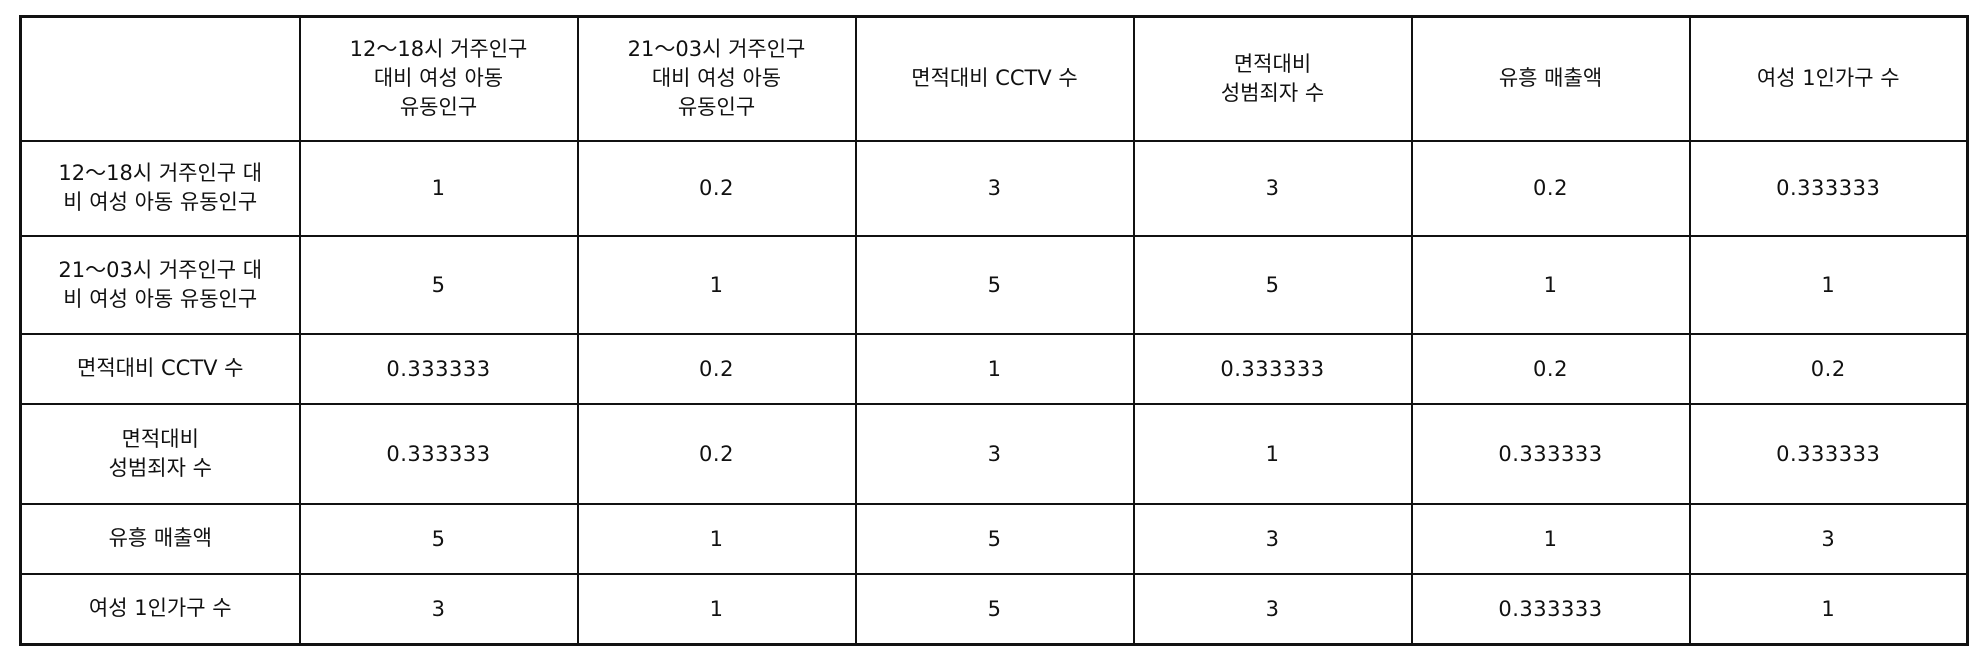  I want to click on table-row: 여성 1인가구 수 3 1 5 3 0.333333 1, so click(994, 609).